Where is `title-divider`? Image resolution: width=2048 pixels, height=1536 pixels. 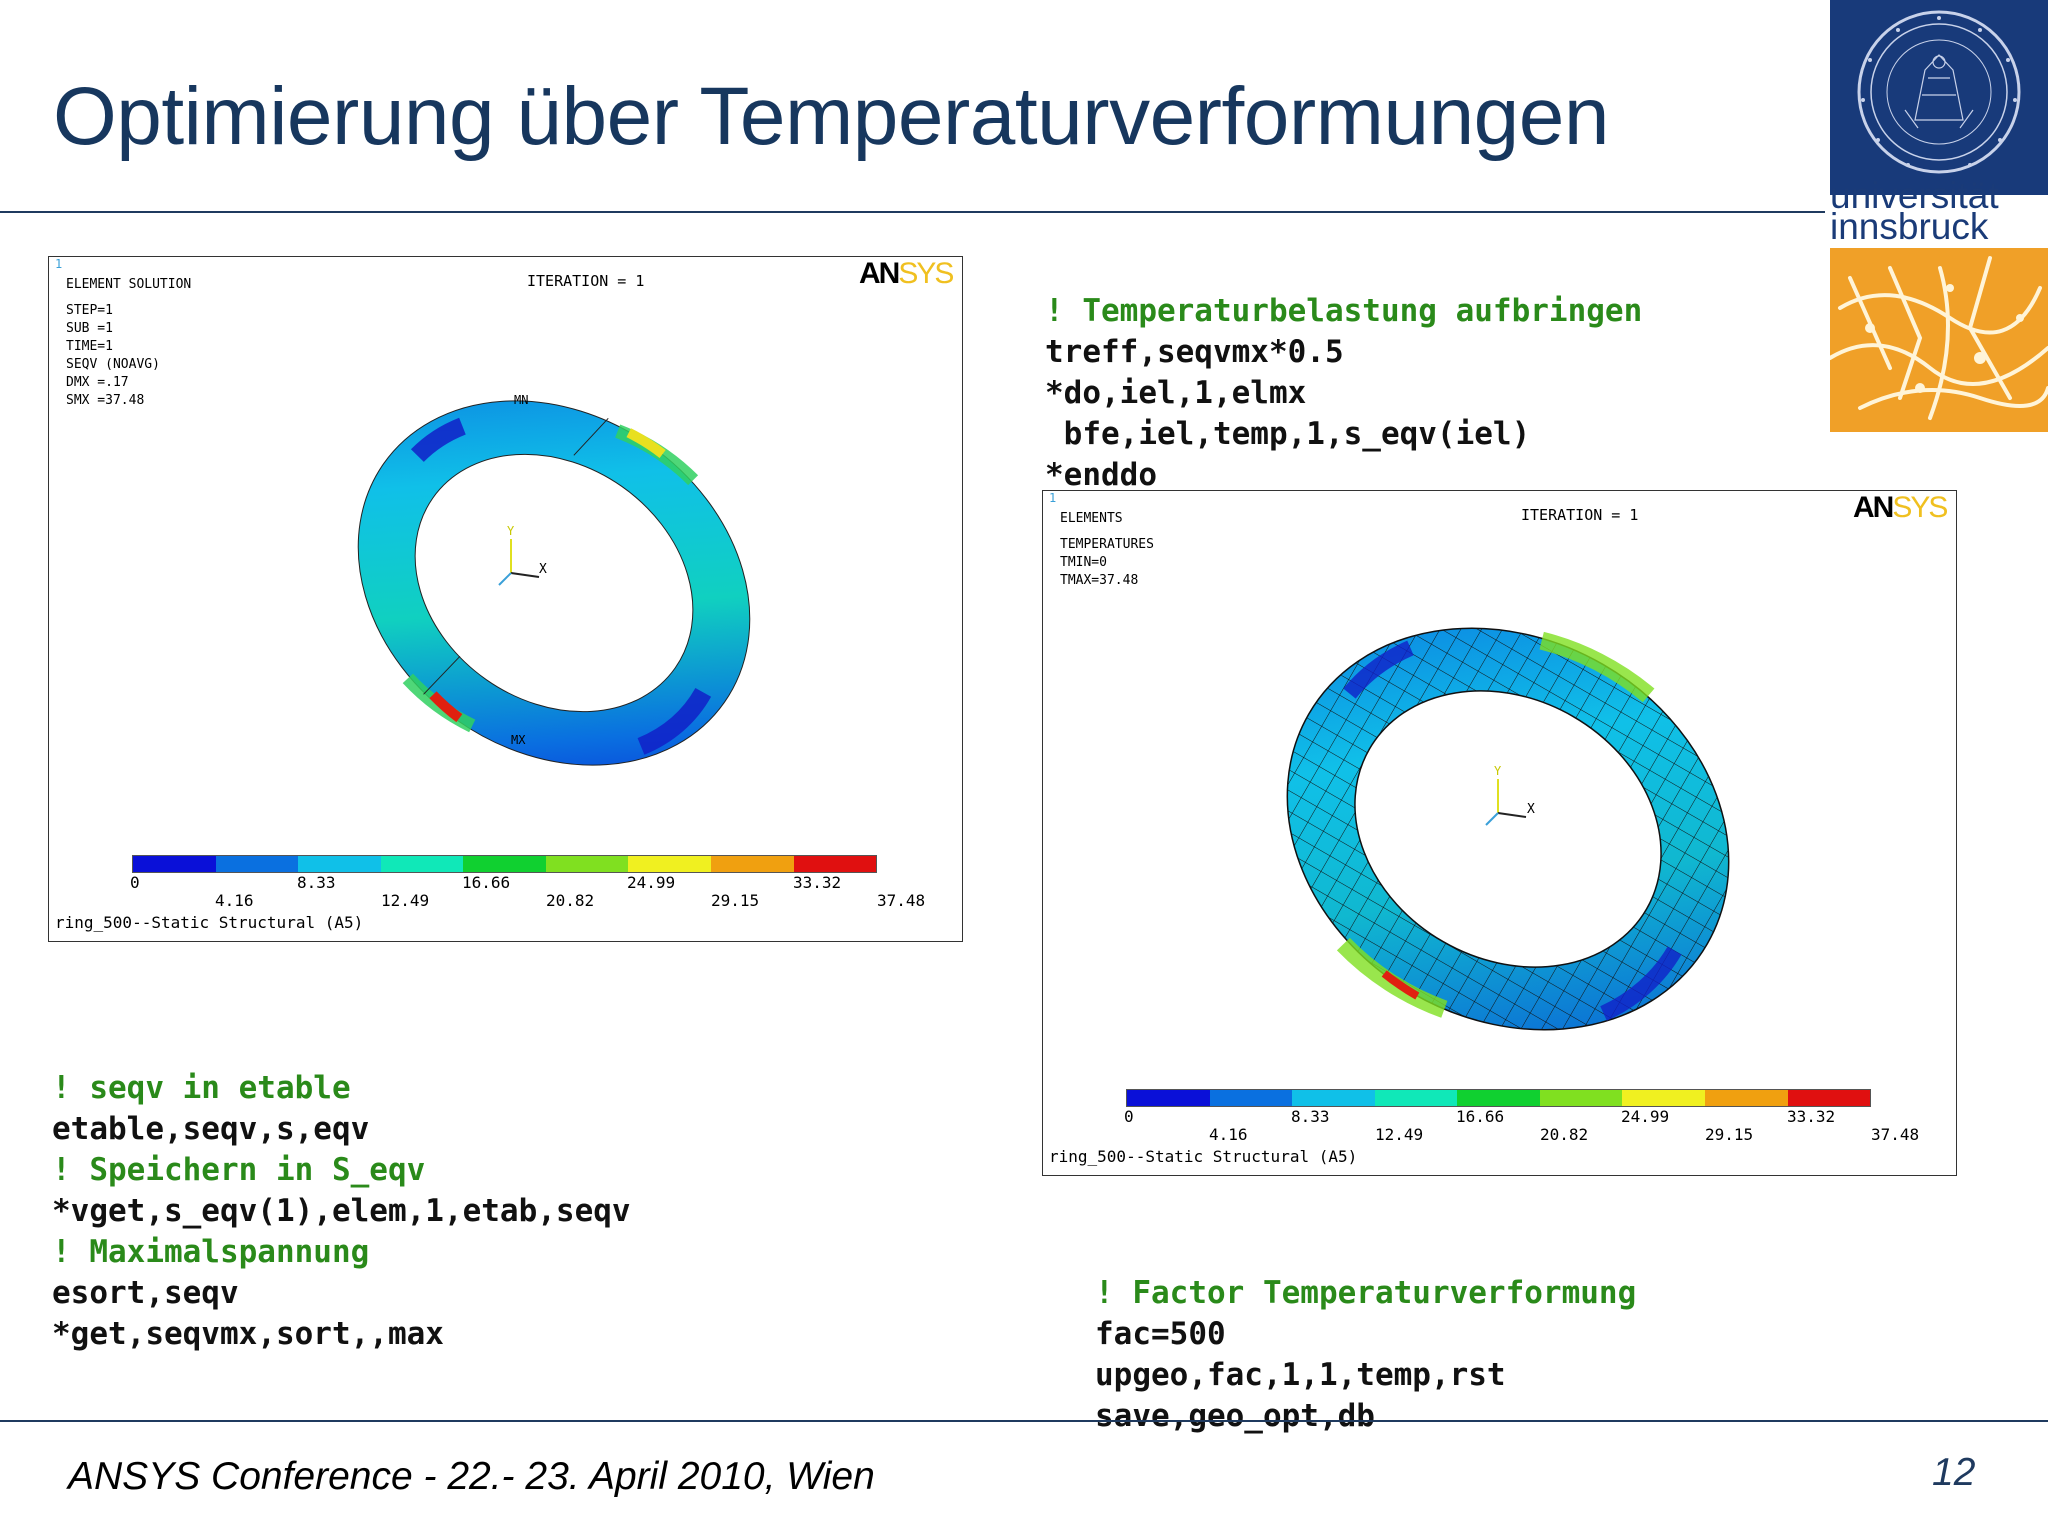
title-divider is located at coordinates (912, 212).